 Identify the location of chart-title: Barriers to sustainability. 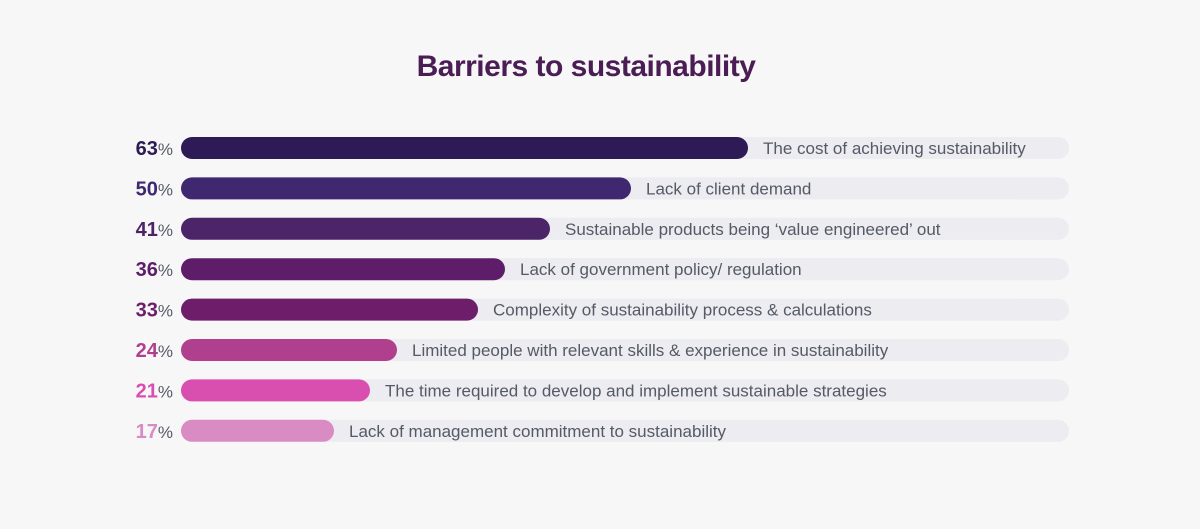
(586, 66).